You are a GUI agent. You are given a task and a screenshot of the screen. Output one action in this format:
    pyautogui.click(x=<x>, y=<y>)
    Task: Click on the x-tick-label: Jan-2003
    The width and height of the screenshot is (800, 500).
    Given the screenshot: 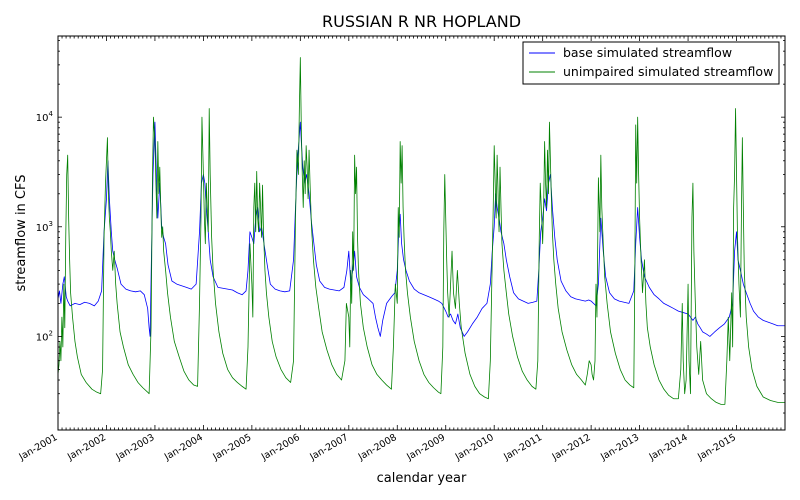 What is the action you would take?
    pyautogui.click(x=134, y=447)
    